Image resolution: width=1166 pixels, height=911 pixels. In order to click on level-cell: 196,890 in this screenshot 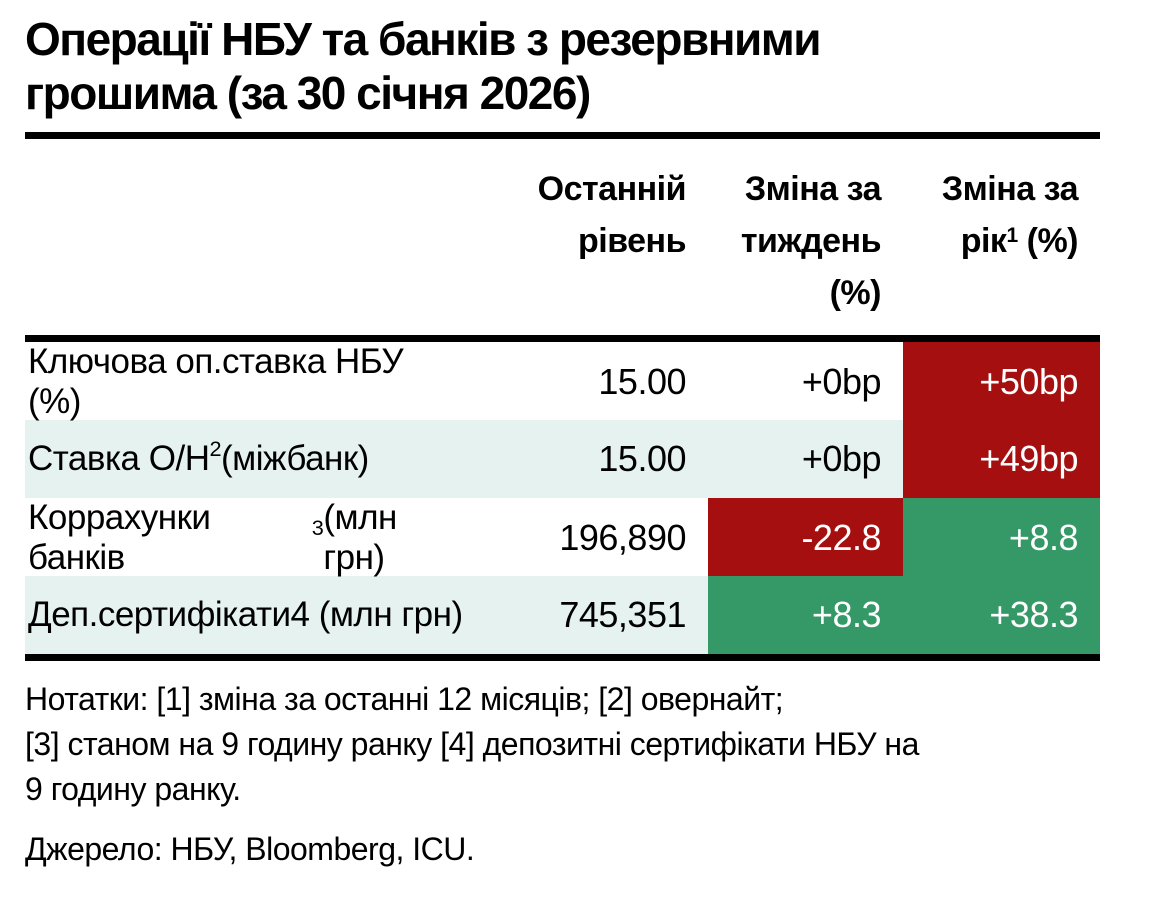, I will do `click(586, 538)`.